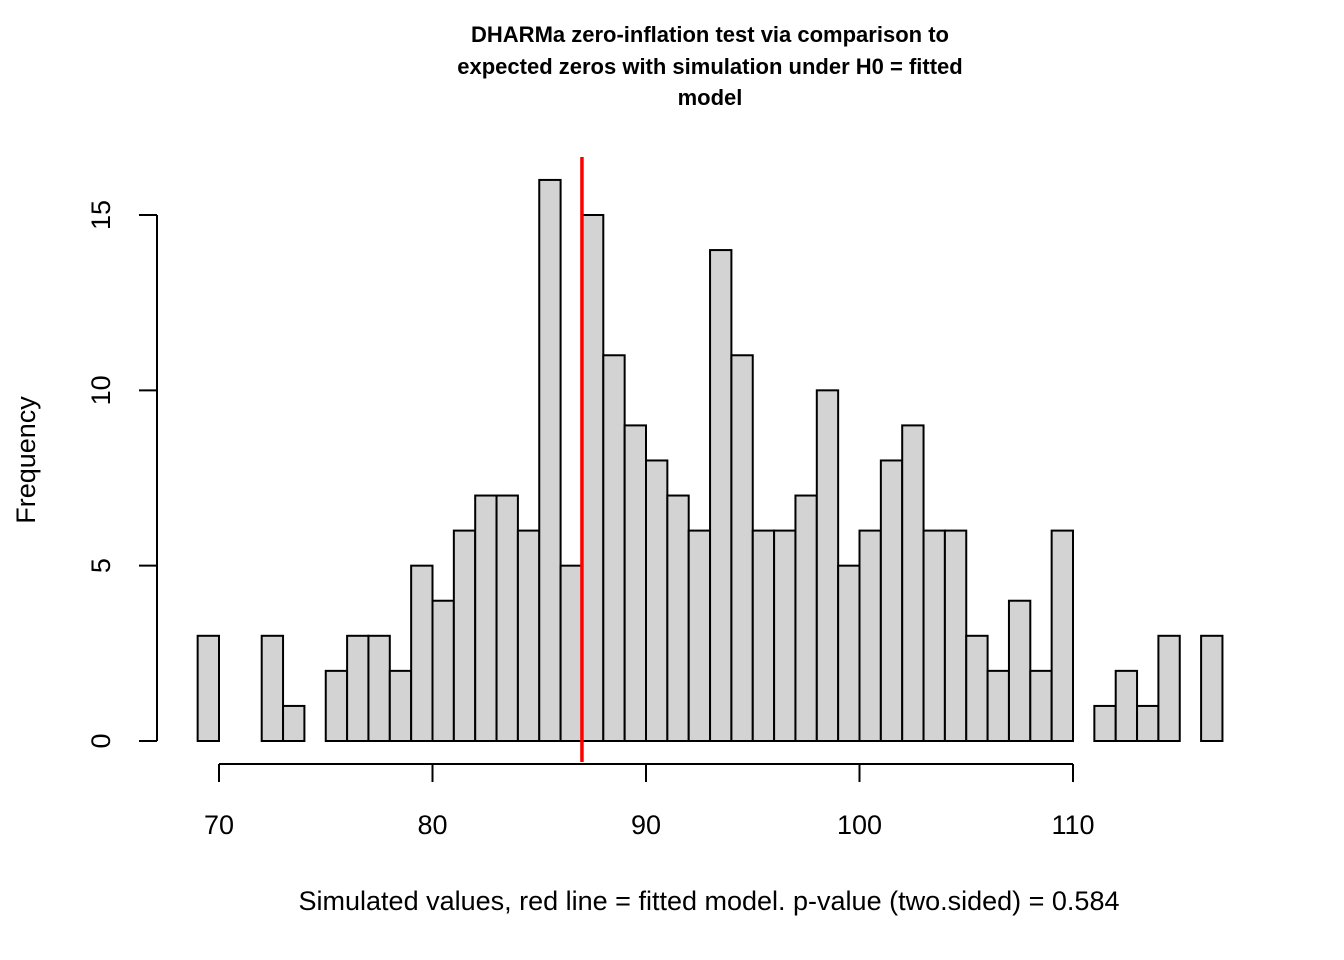 The width and height of the screenshot is (1344, 960). Describe the element at coordinates (1072, 825) in the screenshot. I see `x-tick-label: 110` at that location.